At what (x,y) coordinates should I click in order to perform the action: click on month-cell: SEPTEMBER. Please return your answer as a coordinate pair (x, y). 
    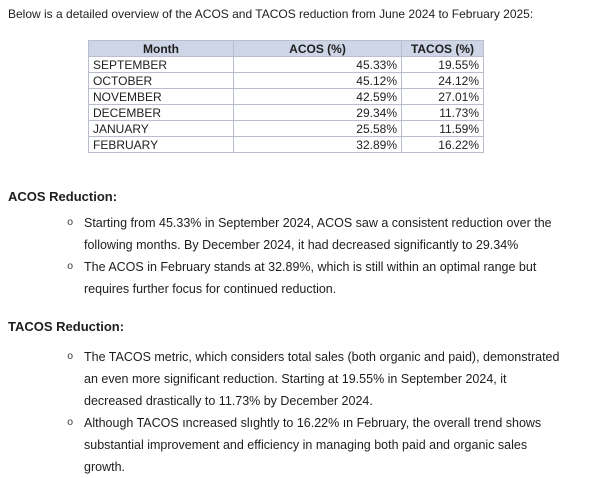
    Looking at the image, I should click on (161, 64).